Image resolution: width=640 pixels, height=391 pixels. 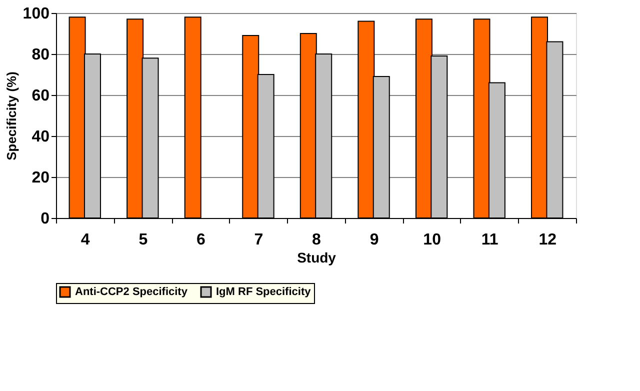 What do you see at coordinates (374, 240) in the screenshot?
I see `x-tick-label: 9` at bounding box center [374, 240].